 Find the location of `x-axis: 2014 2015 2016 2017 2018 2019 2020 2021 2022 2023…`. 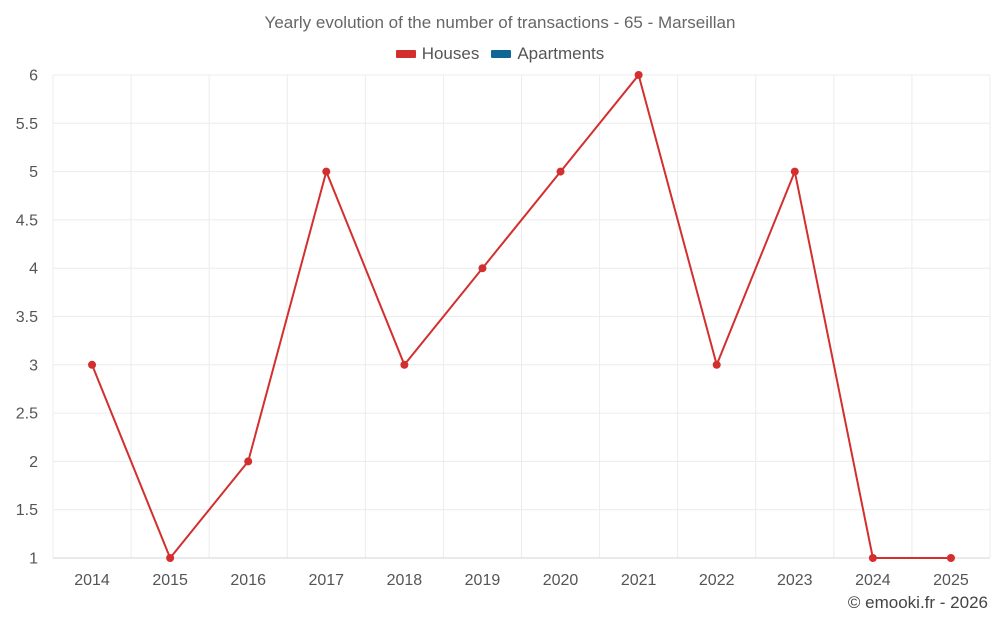

x-axis: 2014 2015 2016 2017 2018 2019 2020 2021 2022 2023… is located at coordinates (521, 573).